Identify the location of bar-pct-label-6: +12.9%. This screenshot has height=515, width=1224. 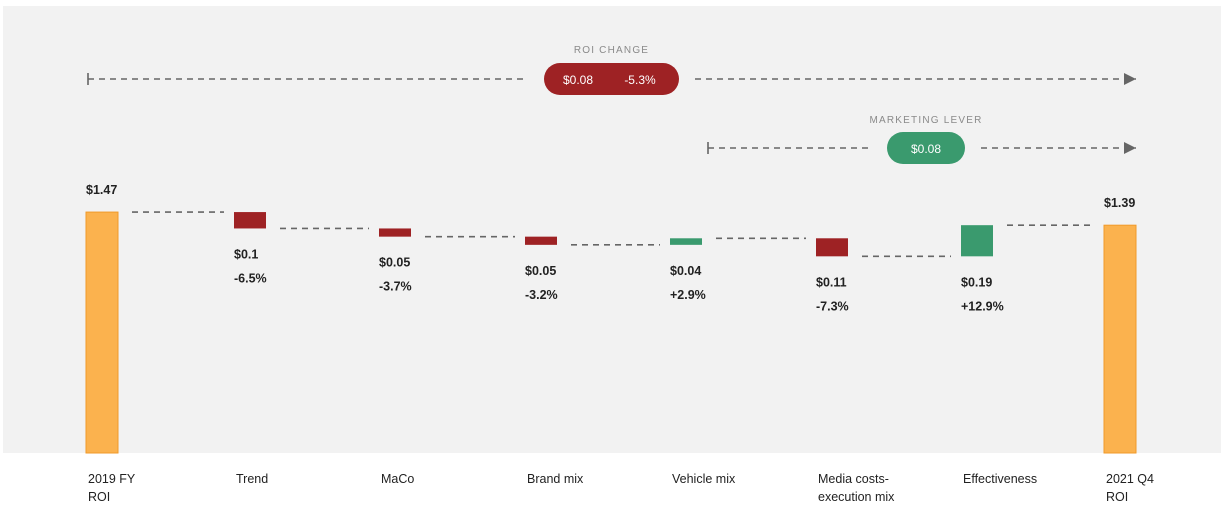
(982, 306).